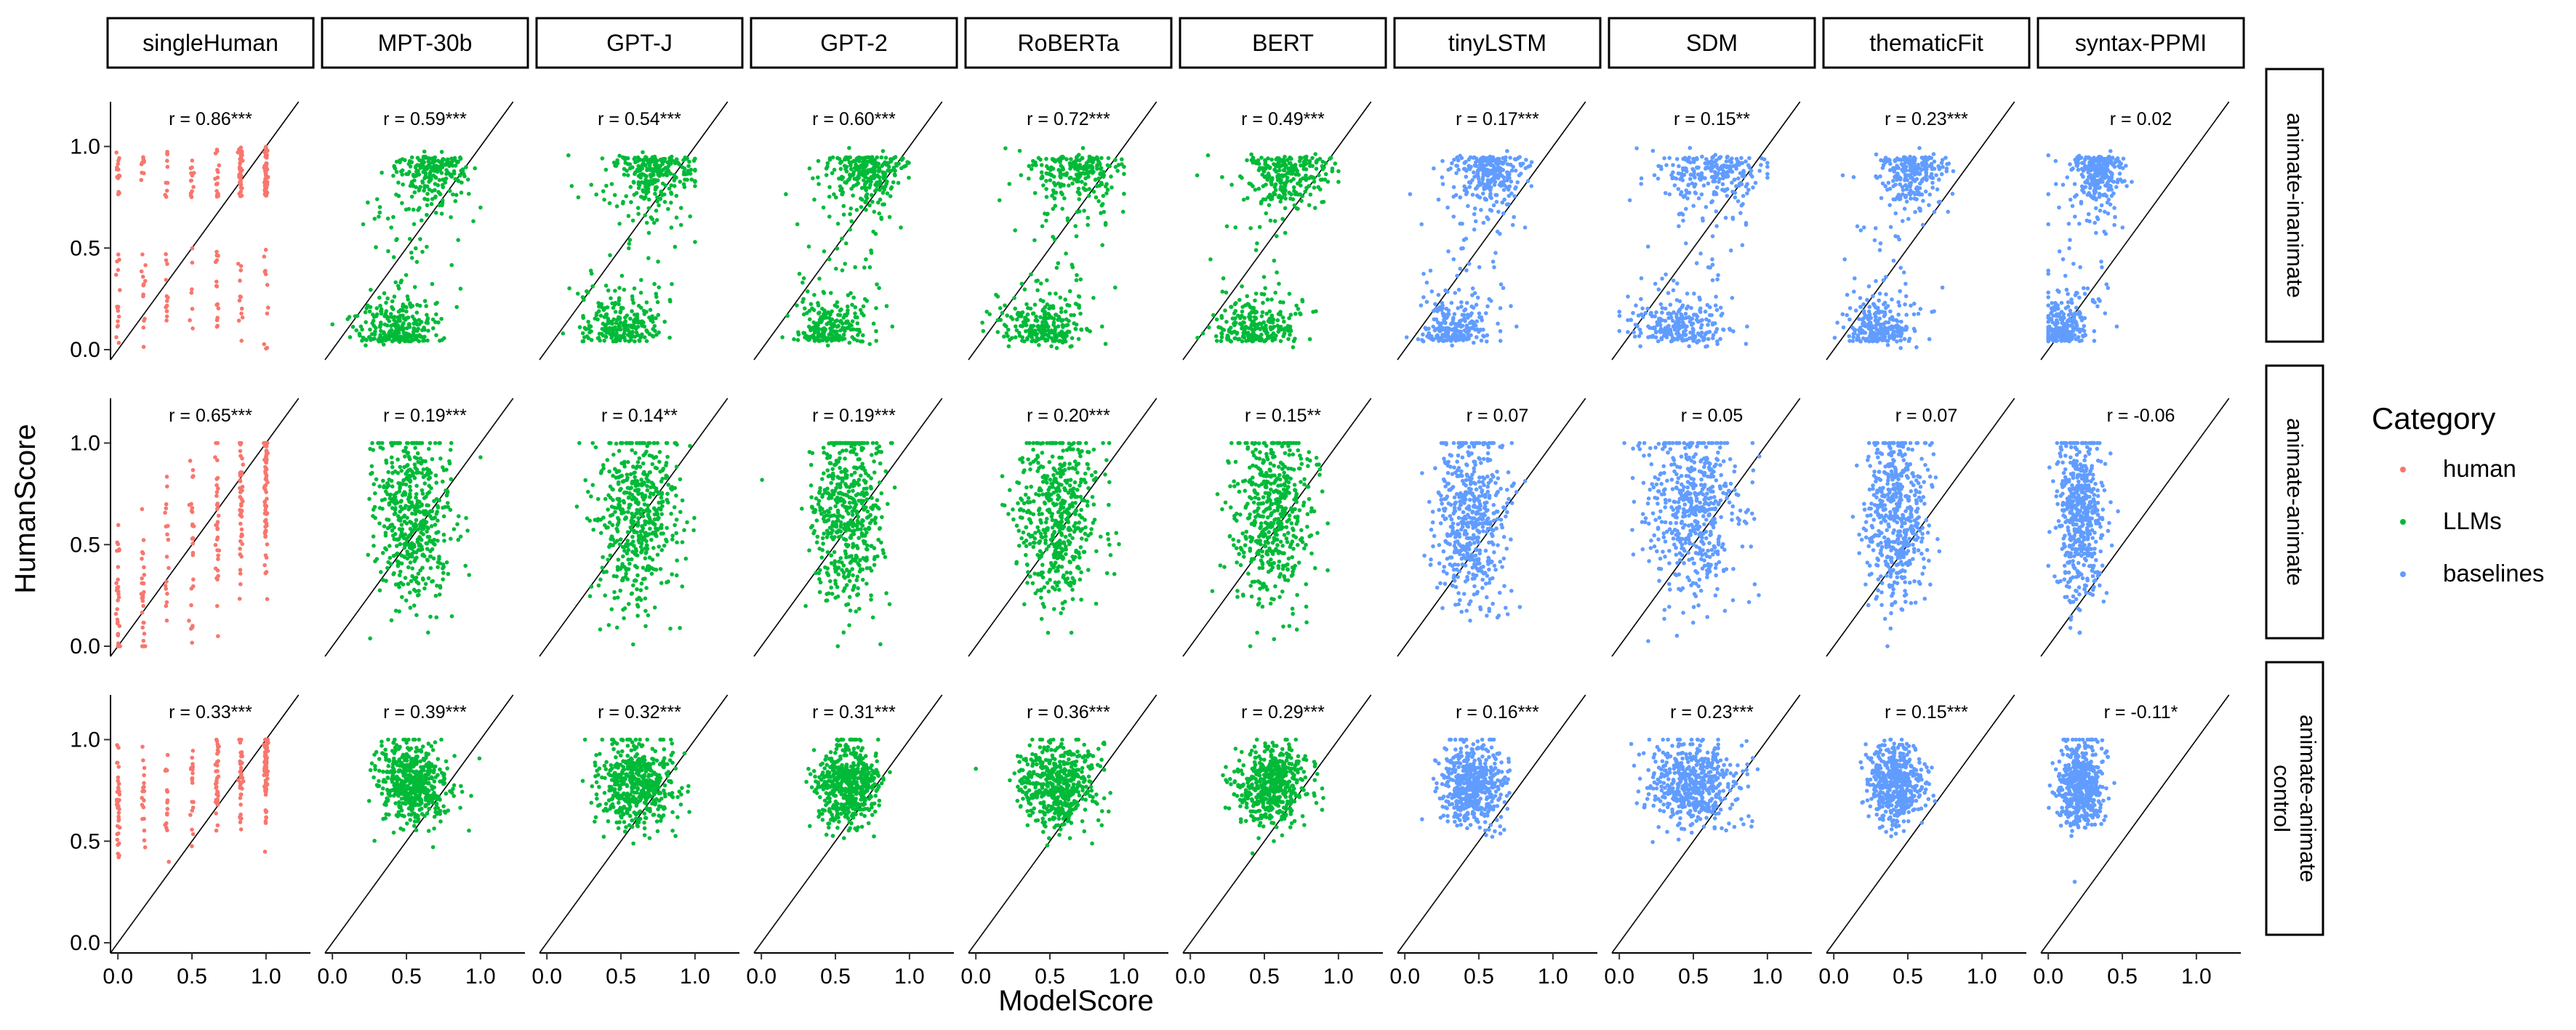 The height and width of the screenshot is (1030, 2576). I want to click on correlation-label: r = 0.54***, so click(639, 119).